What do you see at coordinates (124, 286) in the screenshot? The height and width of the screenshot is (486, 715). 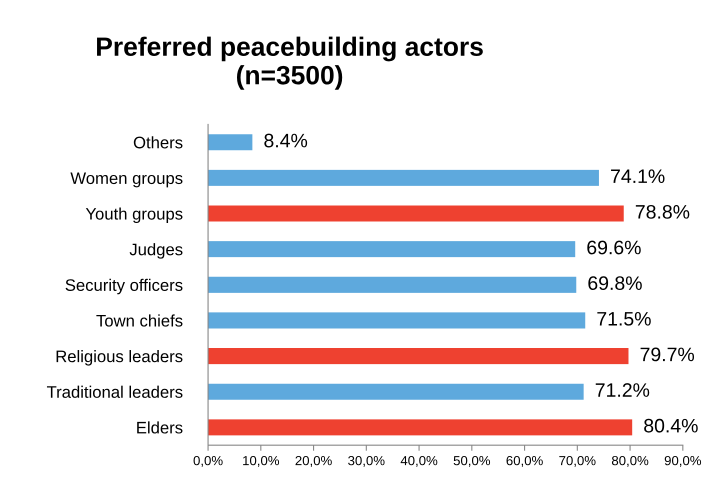 I see `y-tick-label: Security officers` at bounding box center [124, 286].